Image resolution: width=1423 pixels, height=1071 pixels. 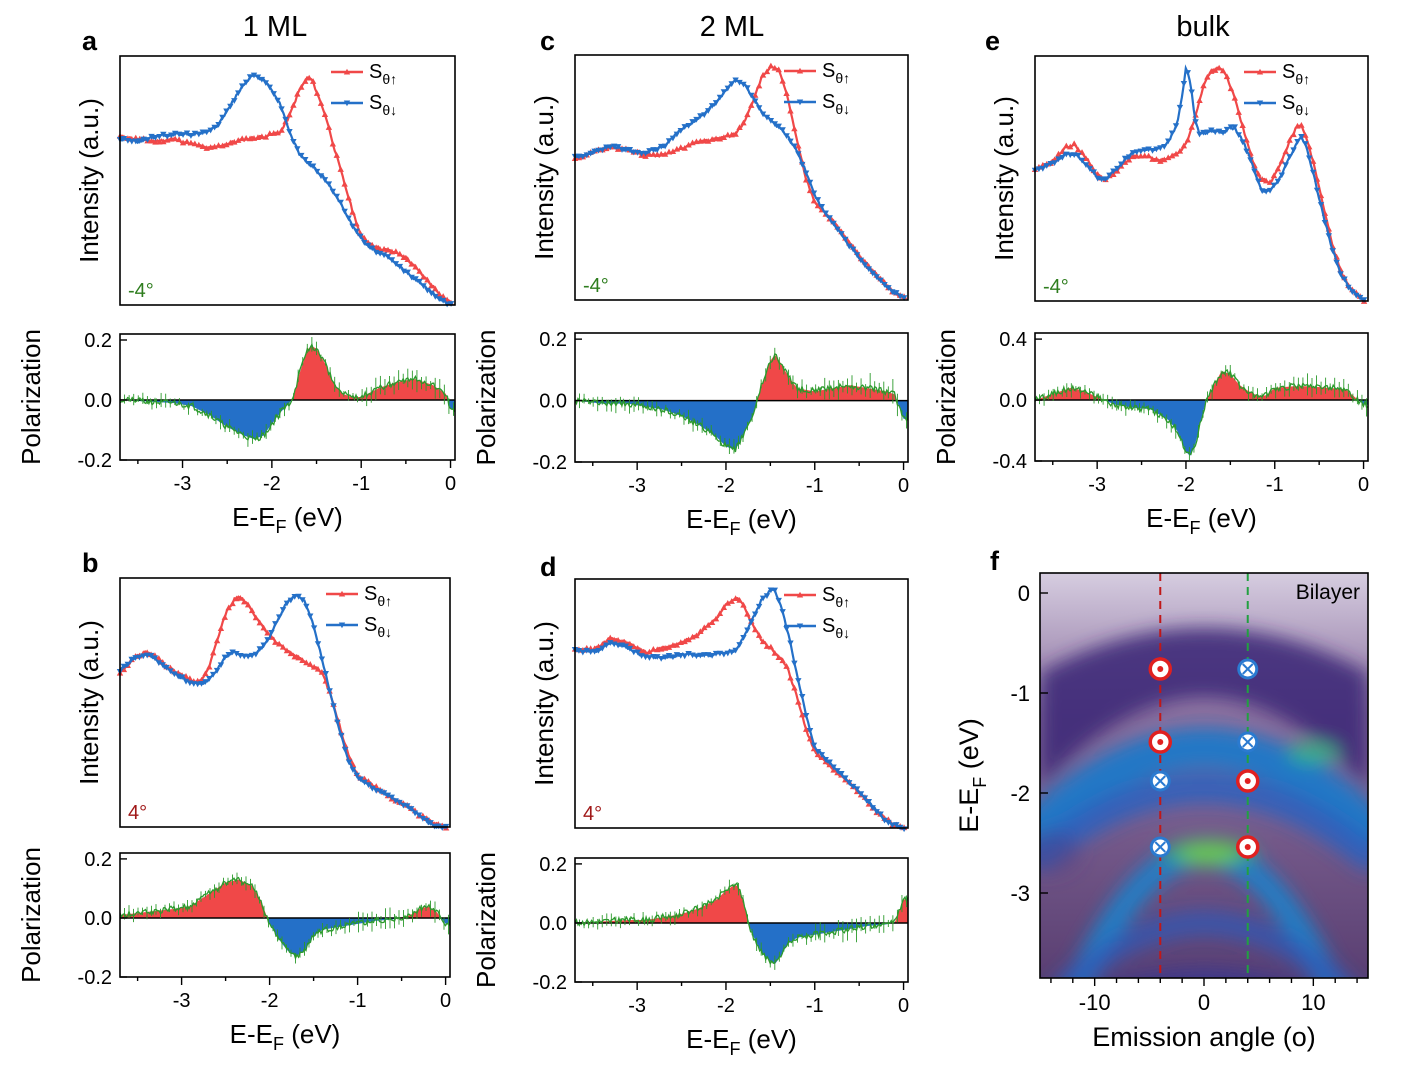 I want to click on legend-label-up: Sθ↑, so click(x=378, y=596).